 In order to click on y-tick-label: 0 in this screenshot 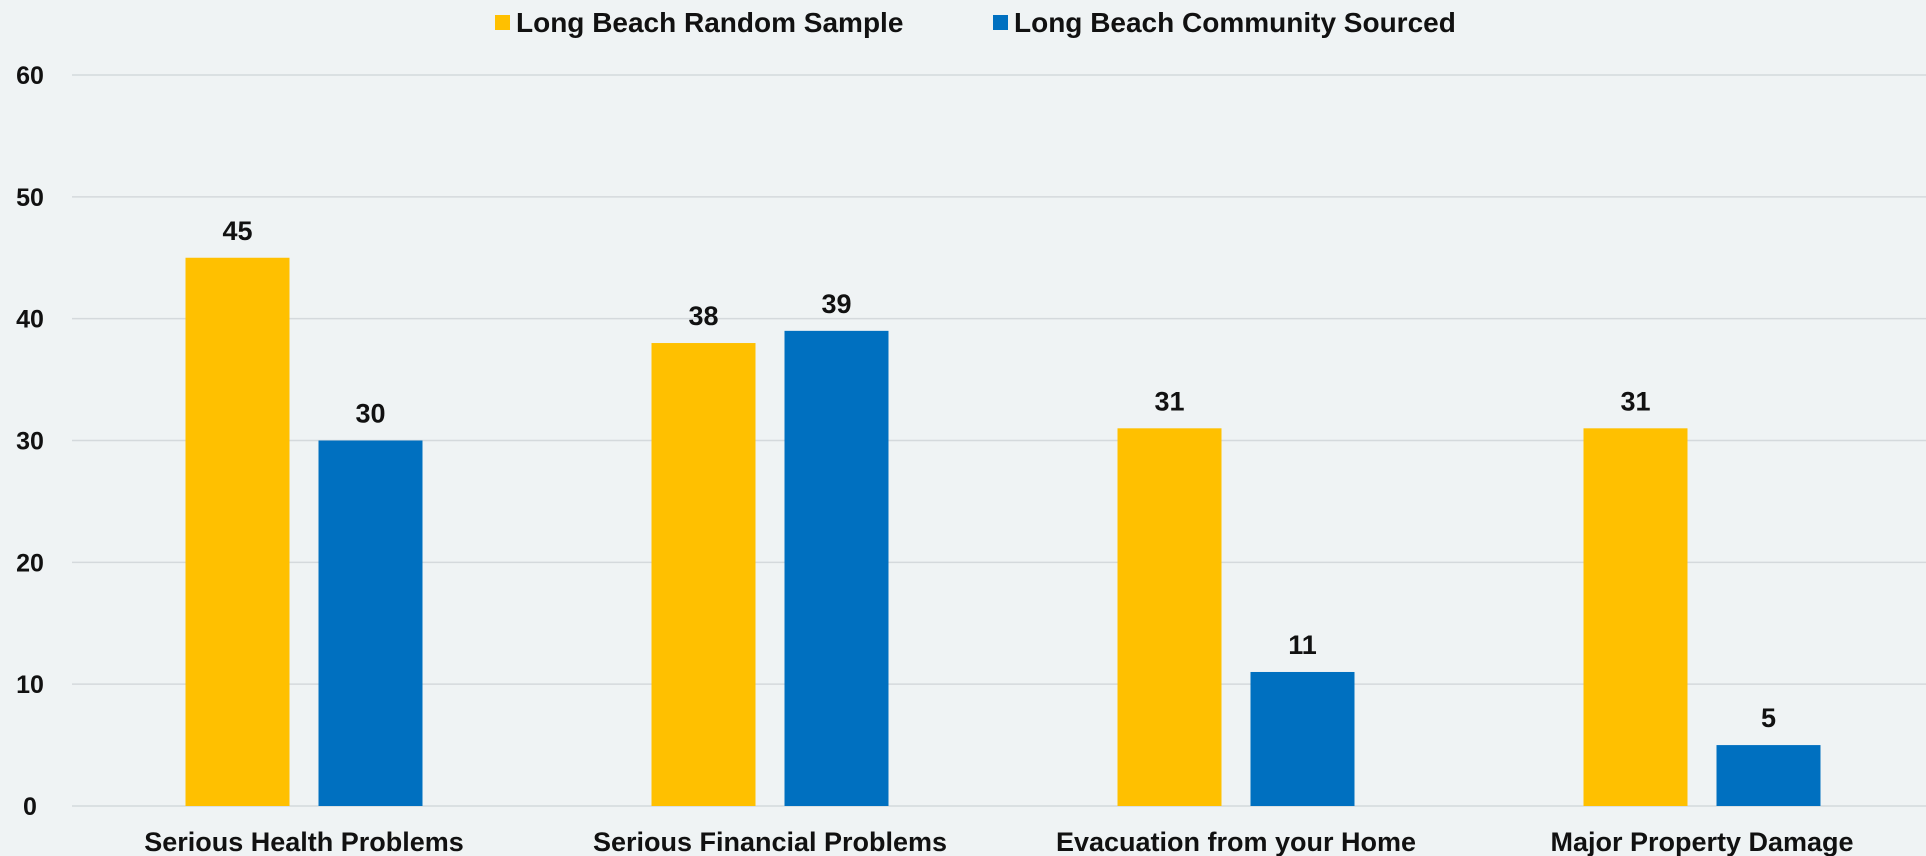, I will do `click(30, 807)`.